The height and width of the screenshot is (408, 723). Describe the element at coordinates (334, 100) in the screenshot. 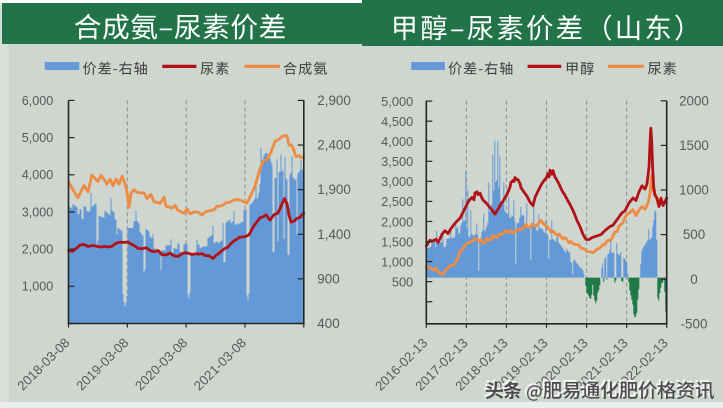

I see `svg-text: 2,900` at that location.